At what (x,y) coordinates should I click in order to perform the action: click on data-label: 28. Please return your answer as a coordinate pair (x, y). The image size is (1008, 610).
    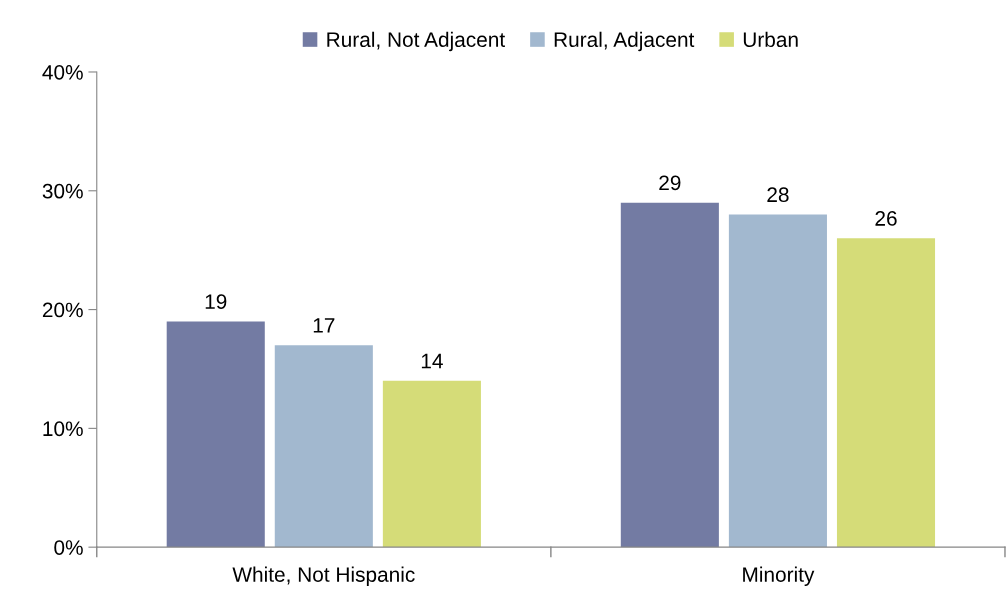
    Looking at the image, I should click on (778, 195).